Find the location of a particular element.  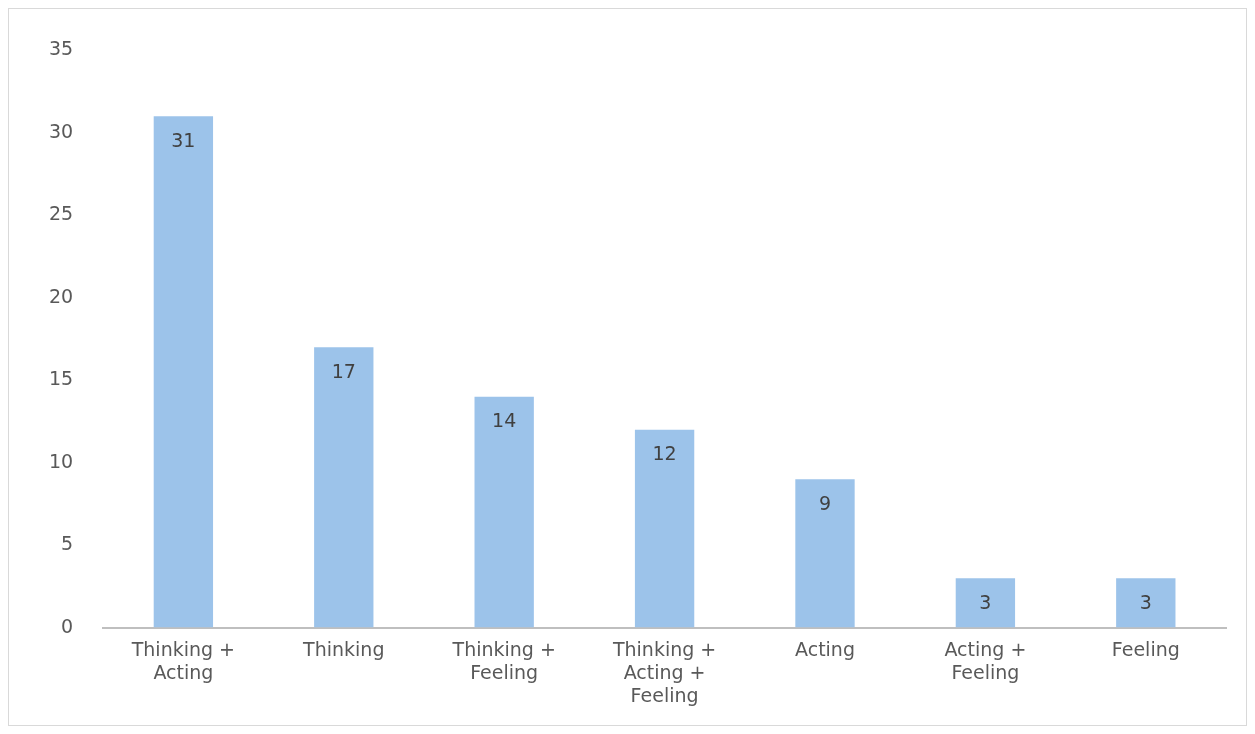

x-tick-label: Thinking + Acting + Feeling is located at coordinates (664, 671).